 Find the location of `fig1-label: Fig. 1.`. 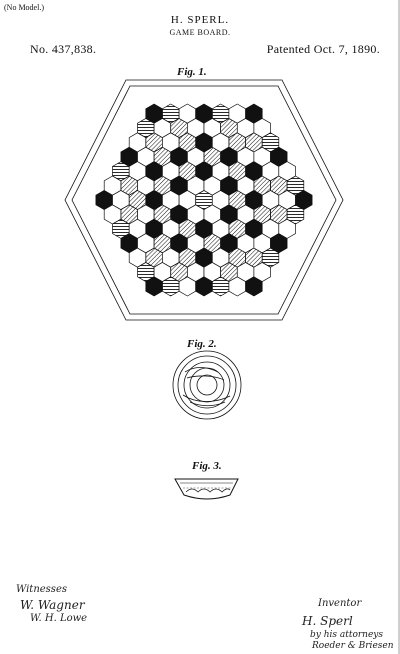

fig1-label: Fig. 1. is located at coordinates (192, 72).